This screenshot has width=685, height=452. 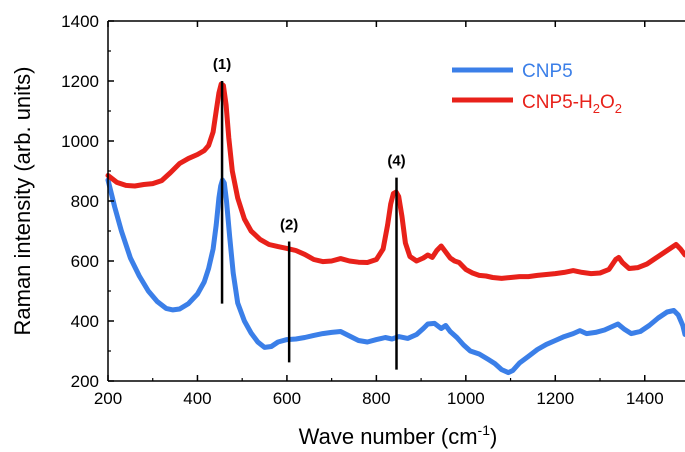 What do you see at coordinates (645, 398) in the screenshot?
I see `x-tick-label: 1400` at bounding box center [645, 398].